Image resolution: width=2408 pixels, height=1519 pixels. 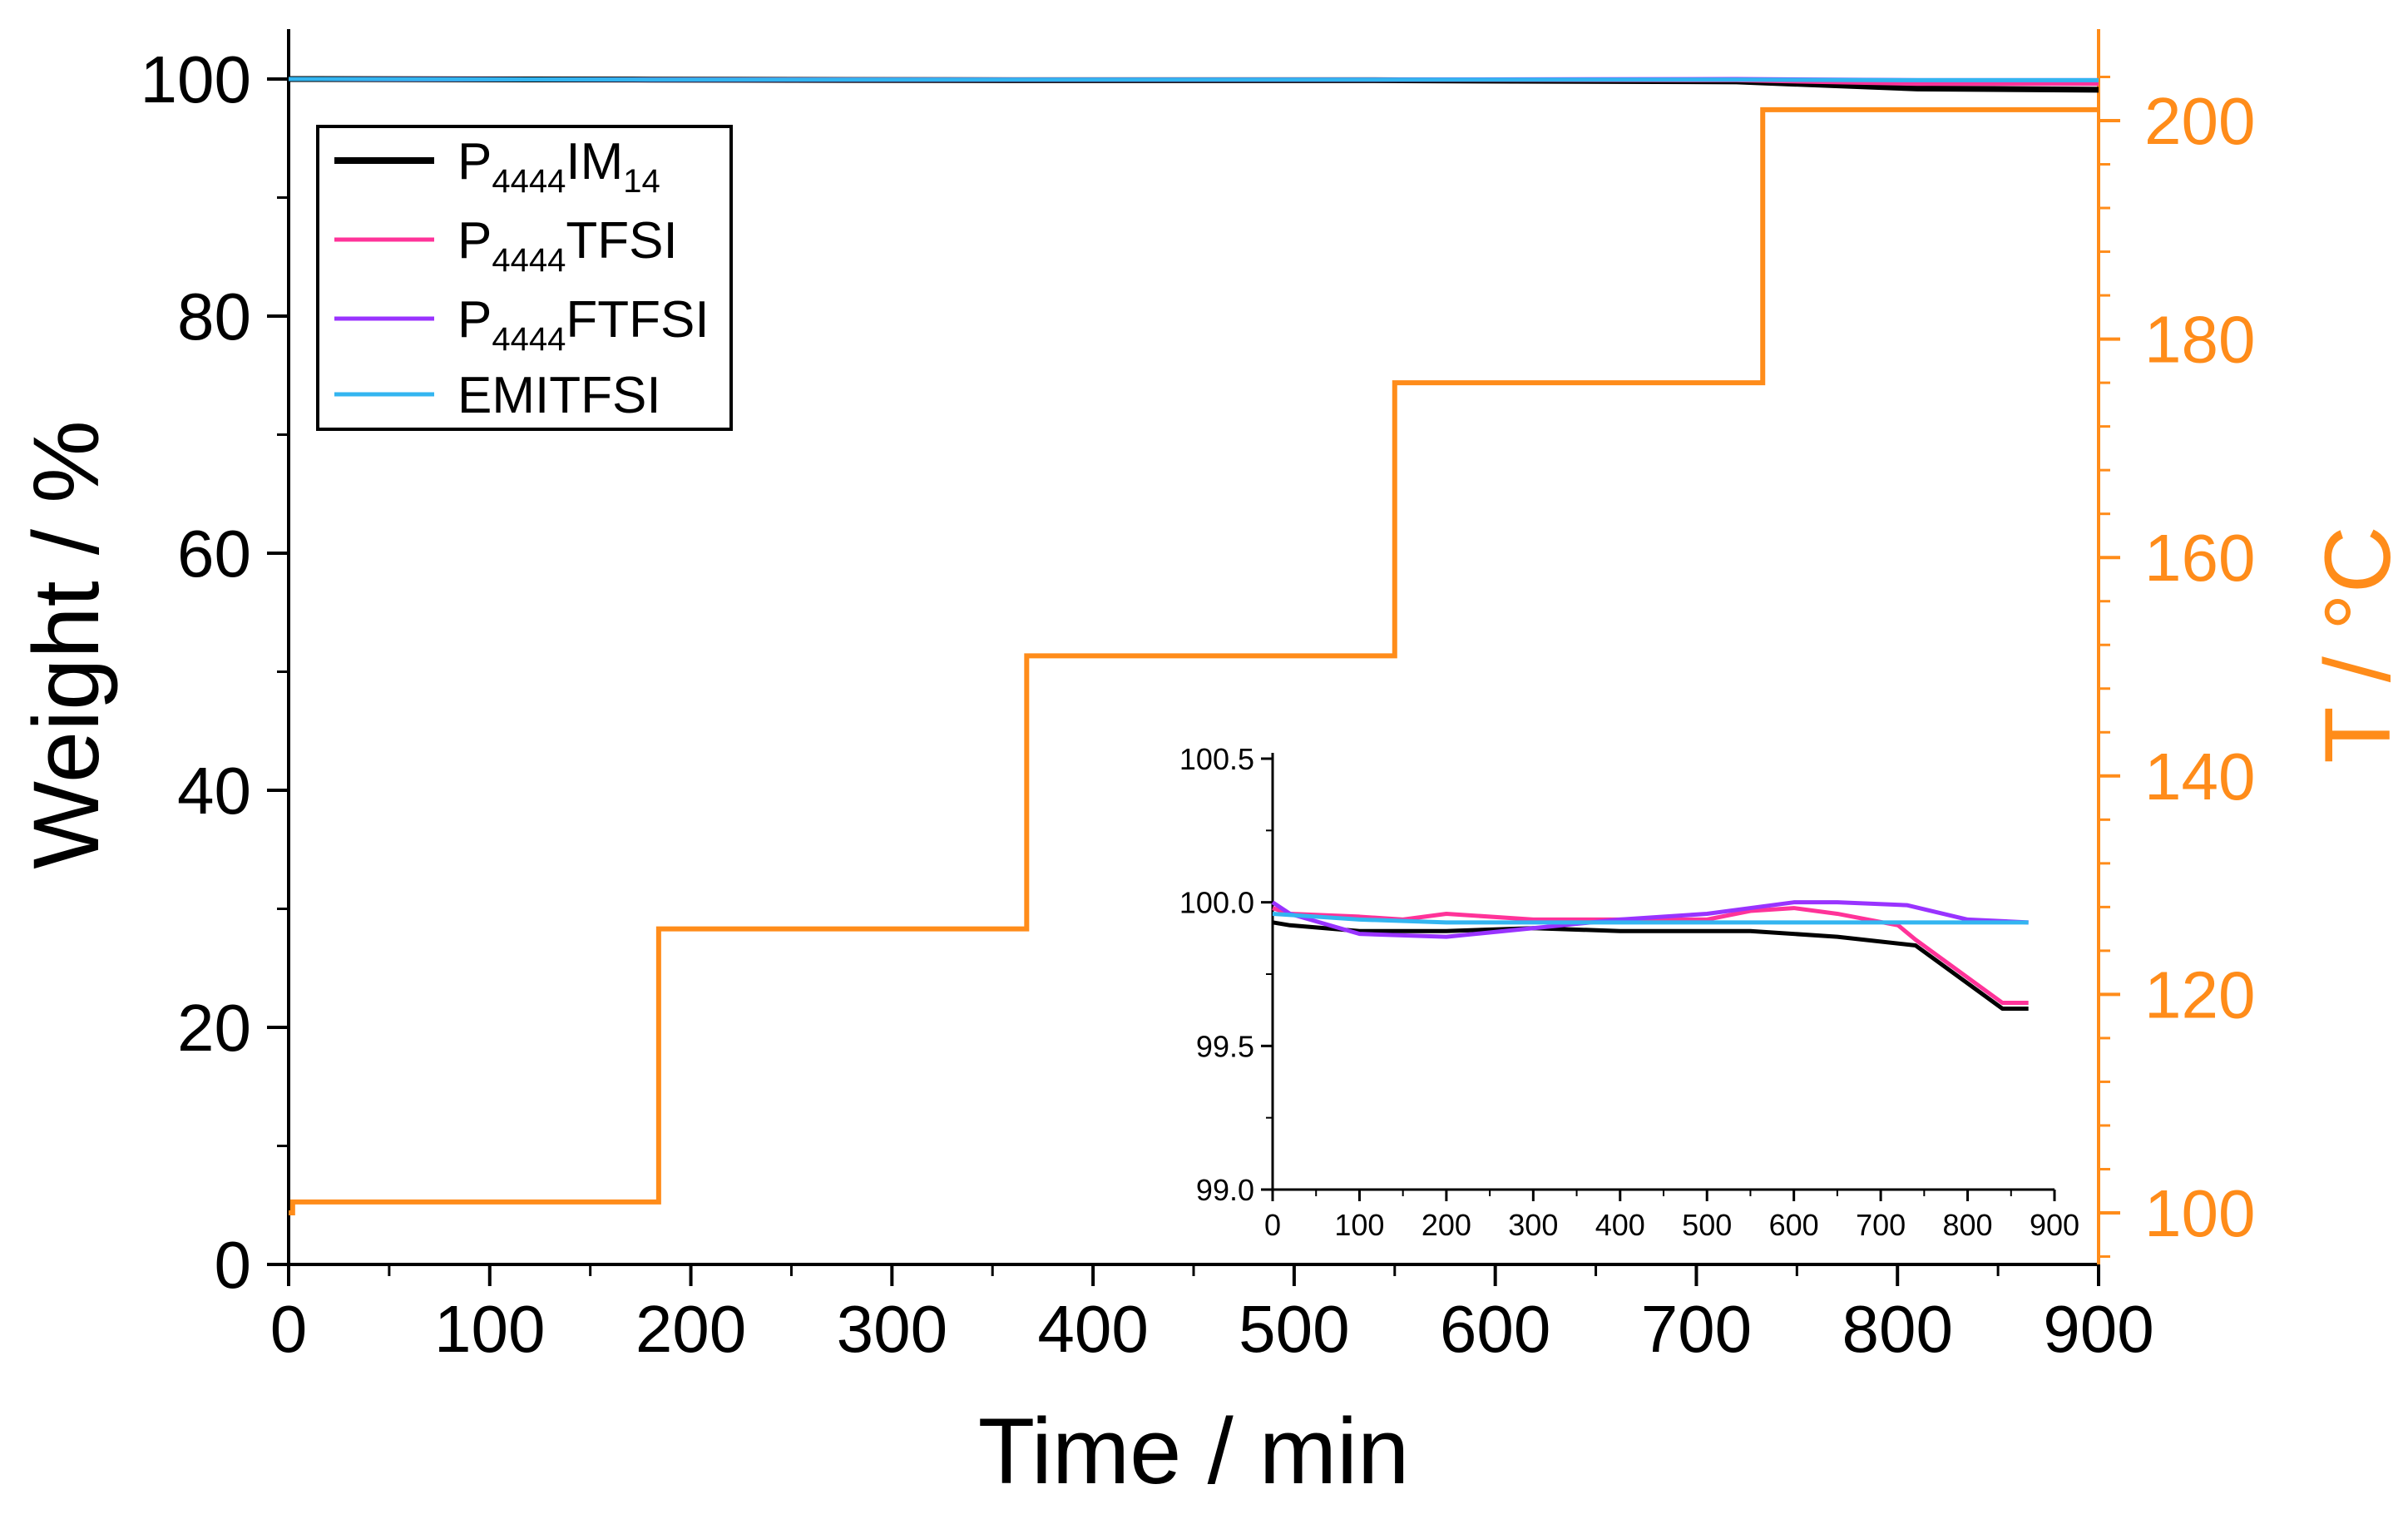 What do you see at coordinates (2177, 667) in the screenshot?
I see `main-y2-ticks: 100 120 140 160 180 200` at bounding box center [2177, 667].